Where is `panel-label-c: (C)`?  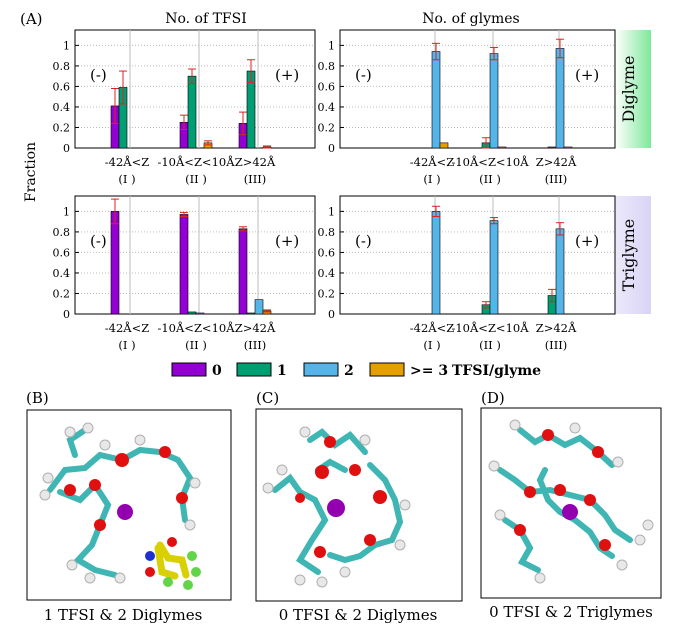
panel-label-c: (C) is located at coordinates (267, 398).